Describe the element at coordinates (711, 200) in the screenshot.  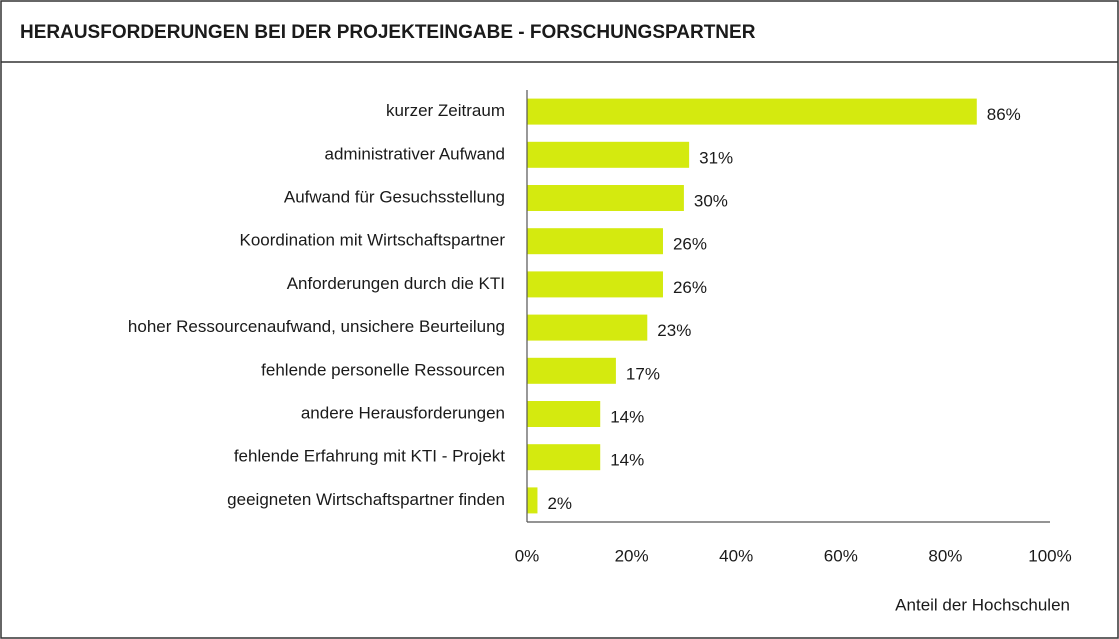
I see `value-label: 30%` at that location.